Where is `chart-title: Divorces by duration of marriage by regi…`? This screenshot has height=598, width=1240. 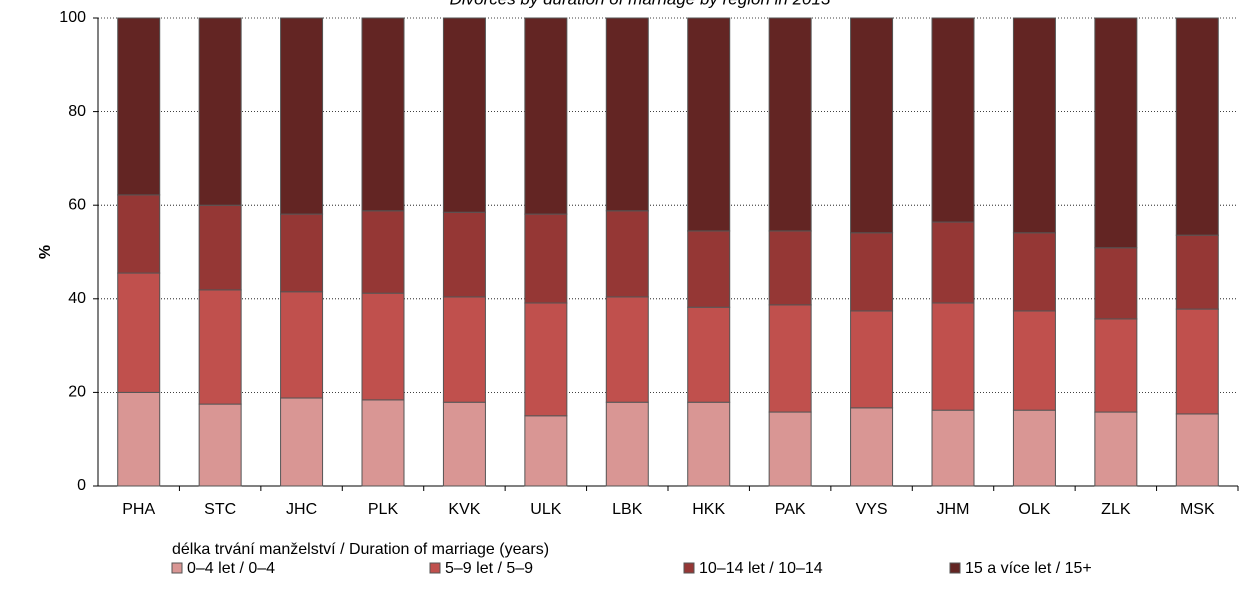 chart-title: Divorces by duration of marriage by regi… is located at coordinates (640, 4).